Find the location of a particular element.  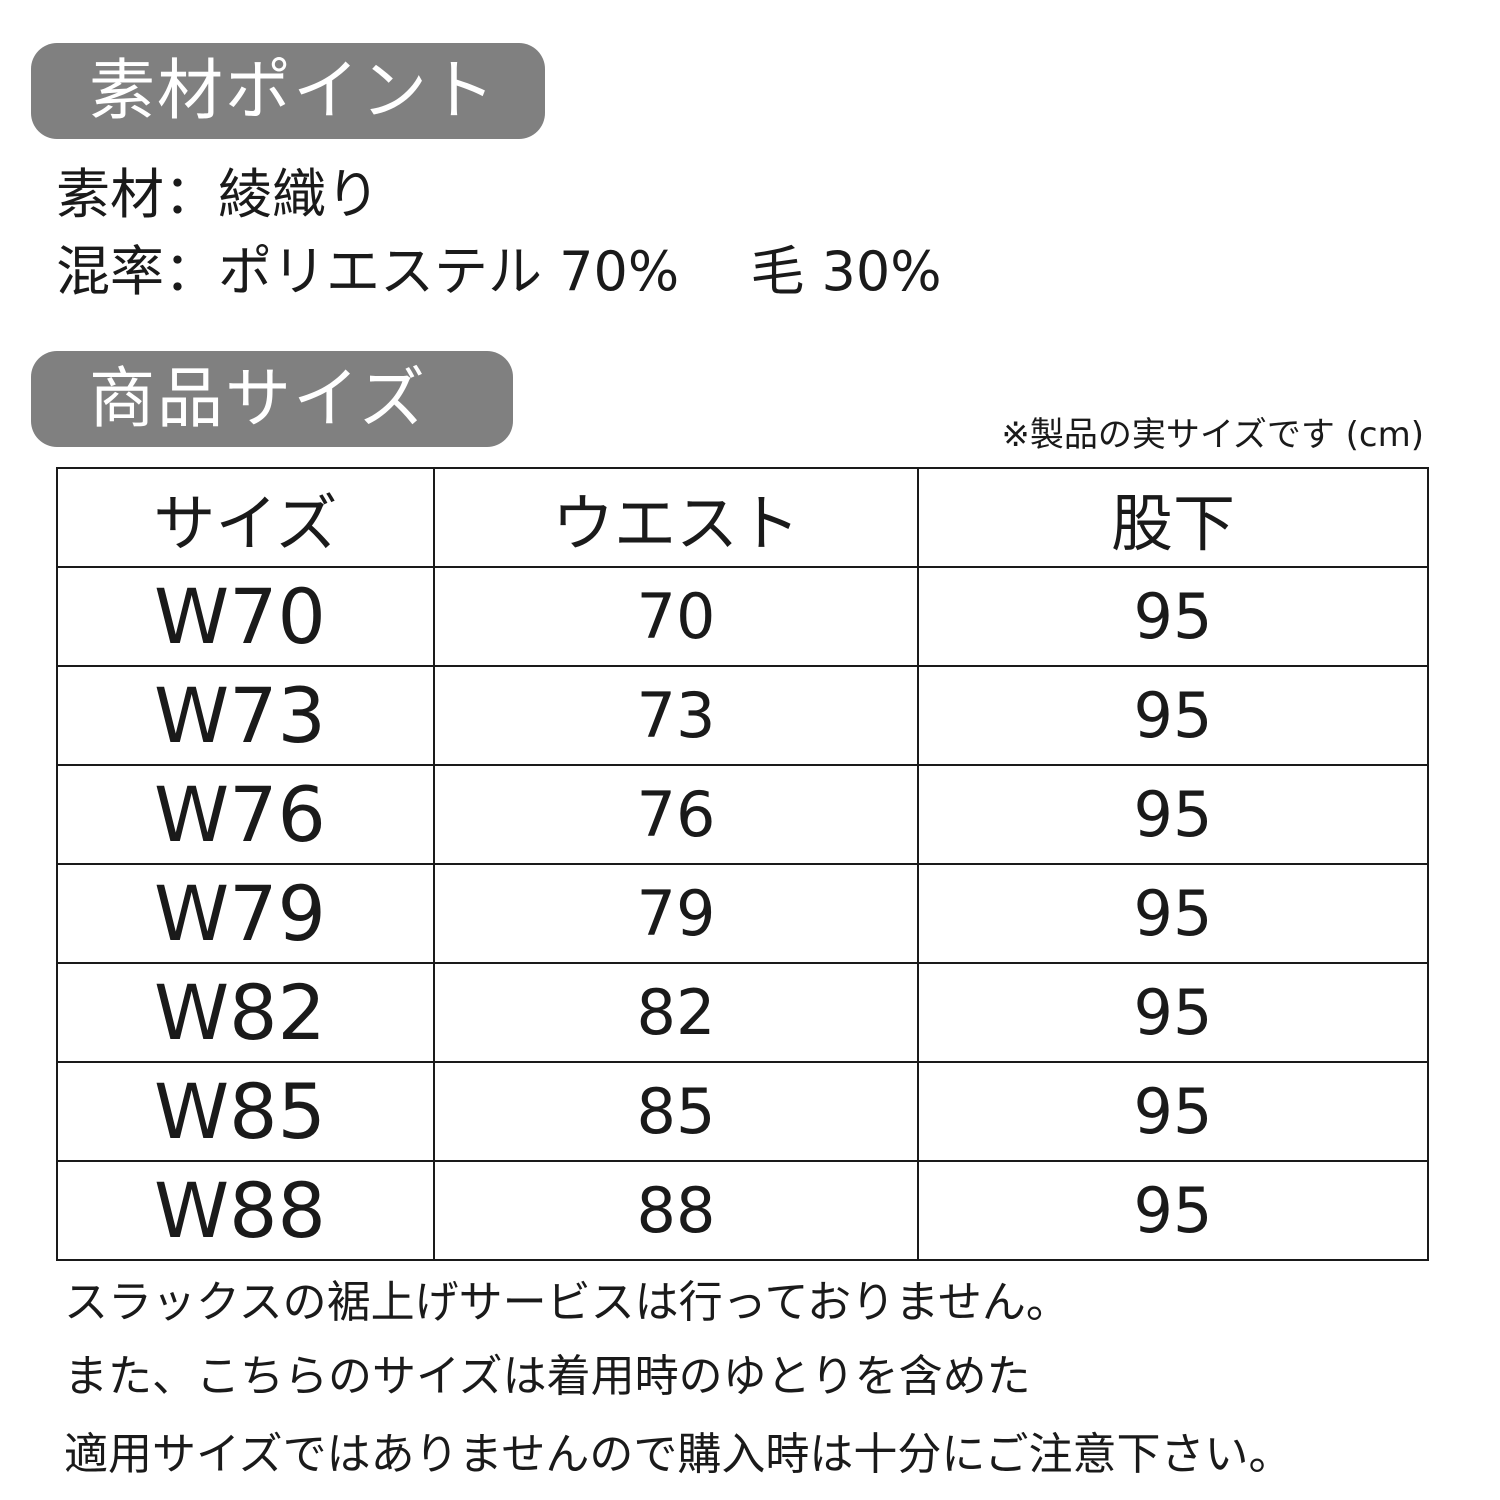

table-row: W88 88 95 is located at coordinates (742, 1210).